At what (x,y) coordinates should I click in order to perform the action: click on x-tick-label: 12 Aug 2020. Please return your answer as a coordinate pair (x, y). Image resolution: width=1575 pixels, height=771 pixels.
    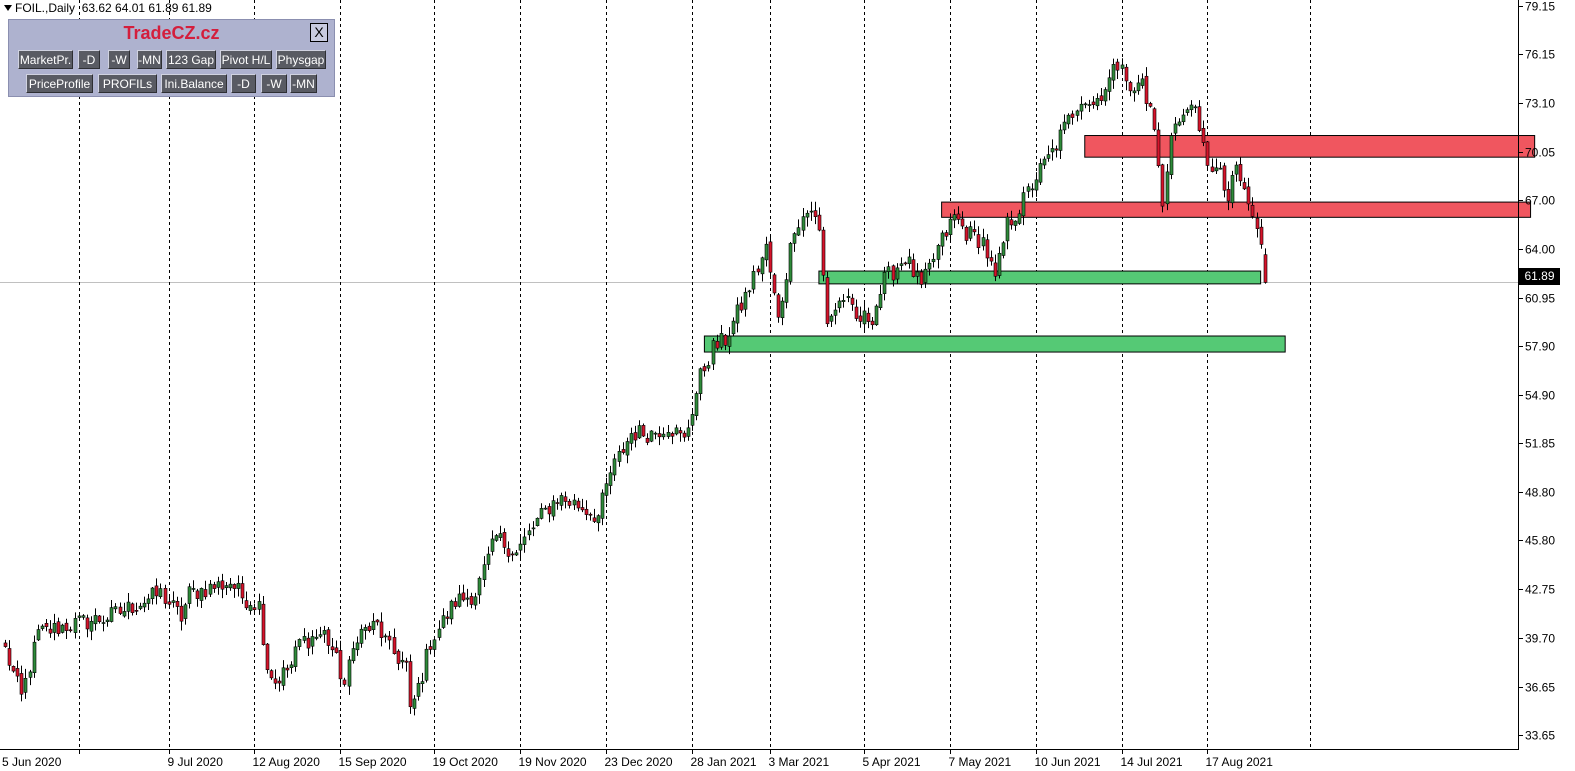
    Looking at the image, I should click on (287, 762).